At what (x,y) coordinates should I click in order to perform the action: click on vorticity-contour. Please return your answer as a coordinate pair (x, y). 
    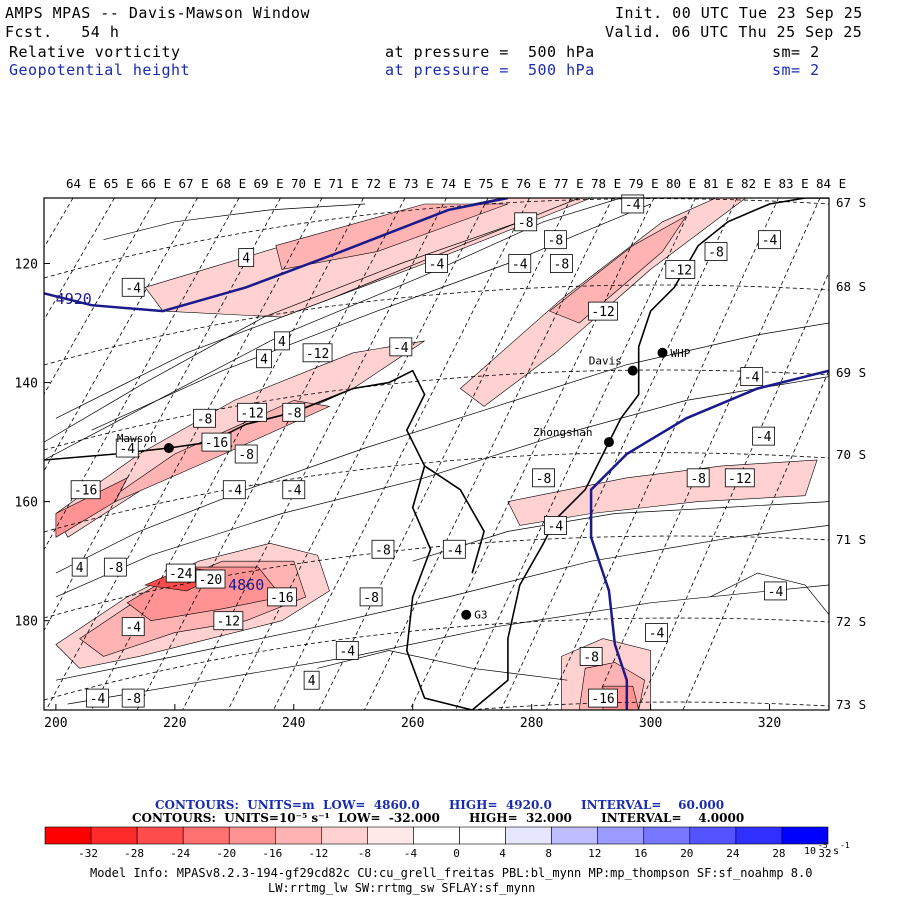
    Looking at the image, I should click on (769, 593).